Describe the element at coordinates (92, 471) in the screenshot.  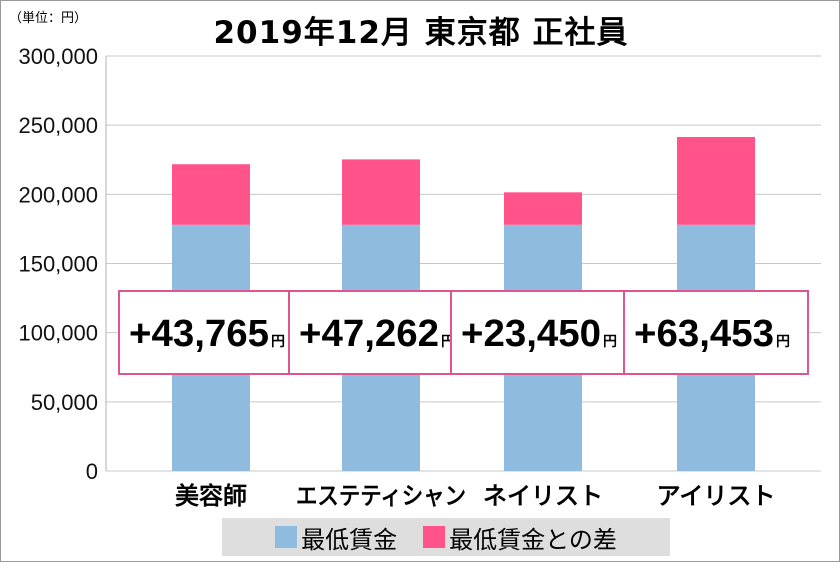
I see `y-tick-label: 0` at that location.